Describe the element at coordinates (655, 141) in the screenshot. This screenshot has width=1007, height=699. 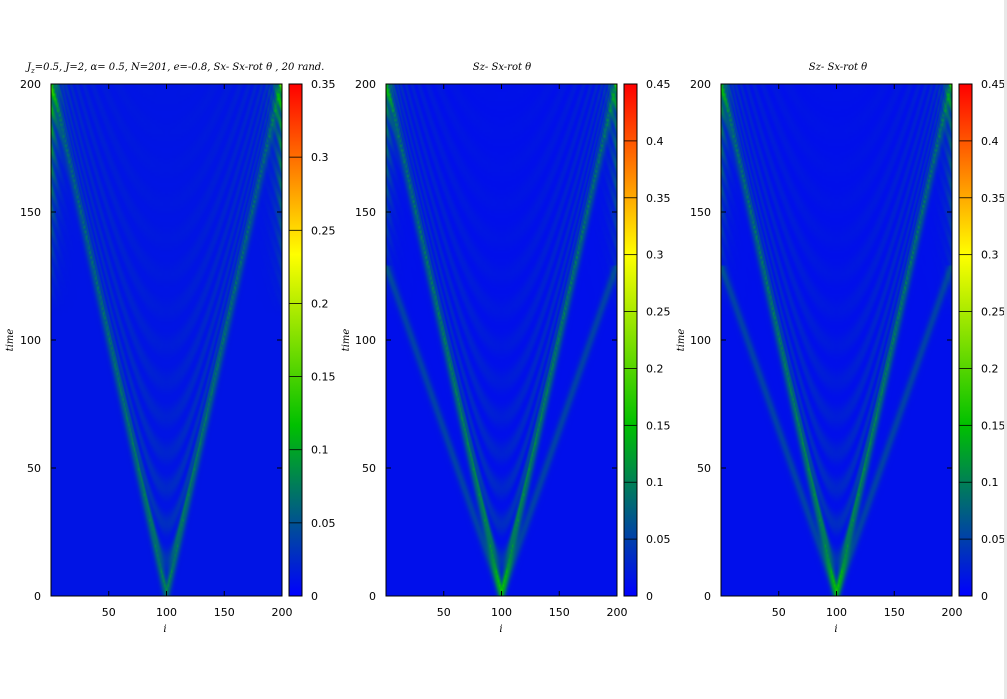
I see `panel-2-colorbar-label: 0.4` at that location.